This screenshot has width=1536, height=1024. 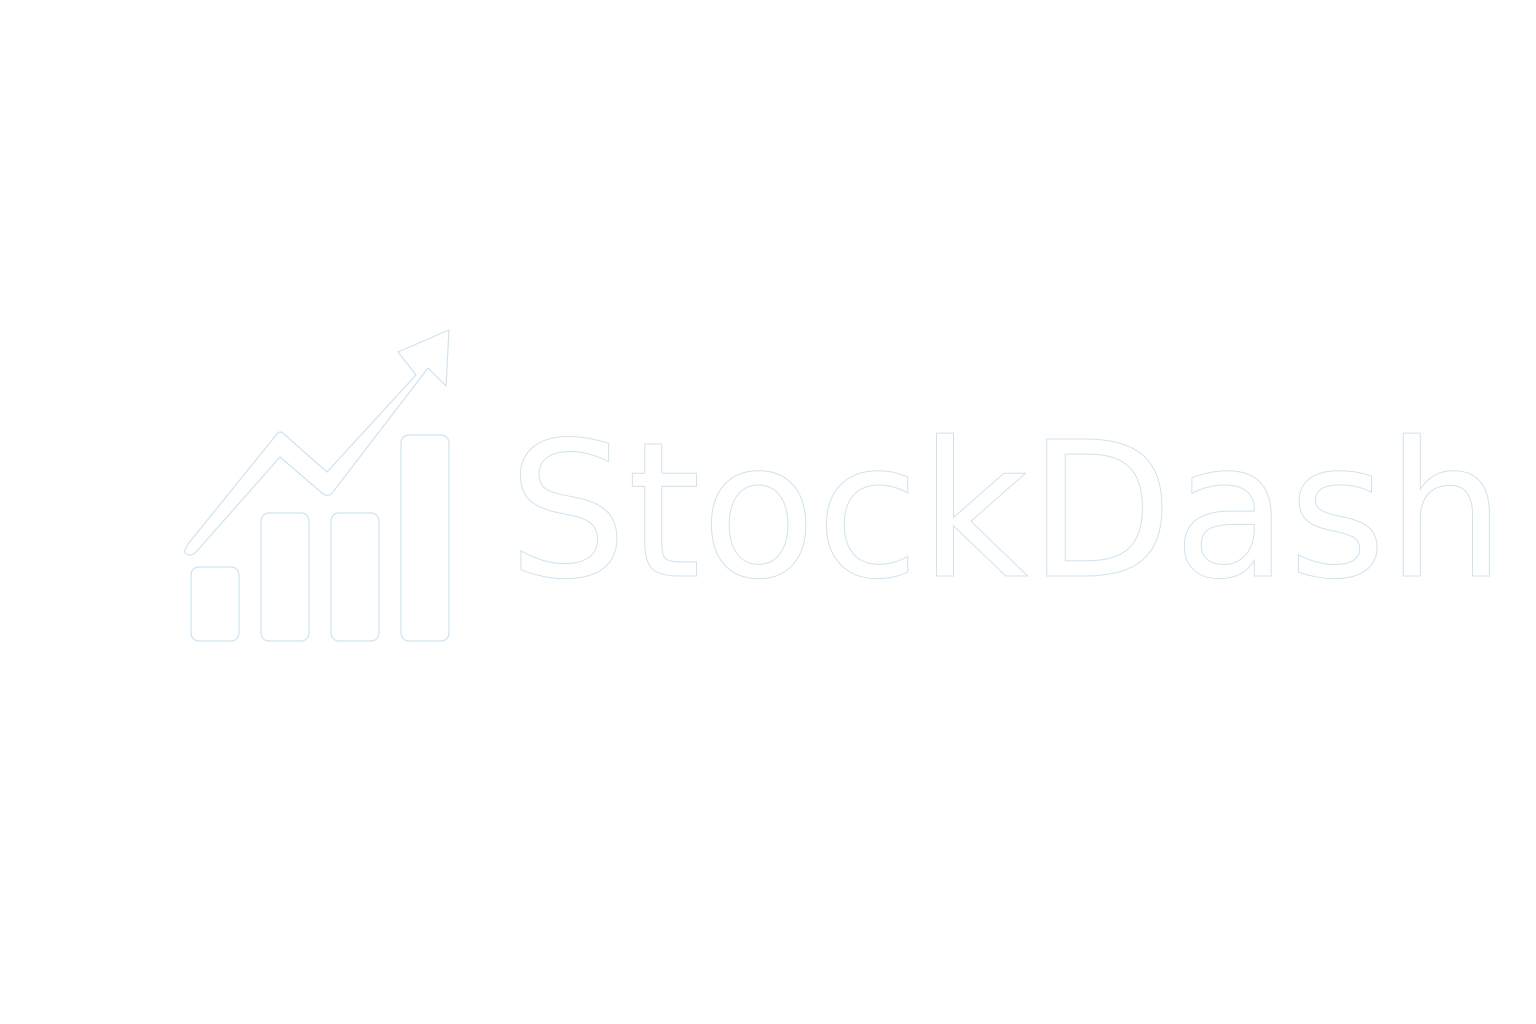 I want to click on trend-arrow, so click(x=316, y=442).